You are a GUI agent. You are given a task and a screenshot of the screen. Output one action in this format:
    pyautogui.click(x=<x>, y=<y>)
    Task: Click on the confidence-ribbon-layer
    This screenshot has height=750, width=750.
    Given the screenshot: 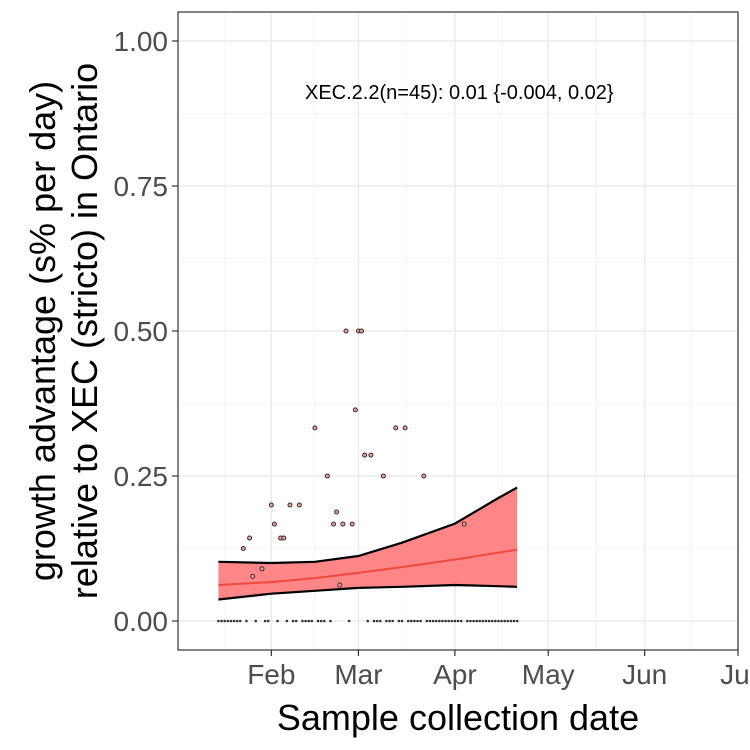 What is the action you would take?
    pyautogui.click(x=368, y=543)
    